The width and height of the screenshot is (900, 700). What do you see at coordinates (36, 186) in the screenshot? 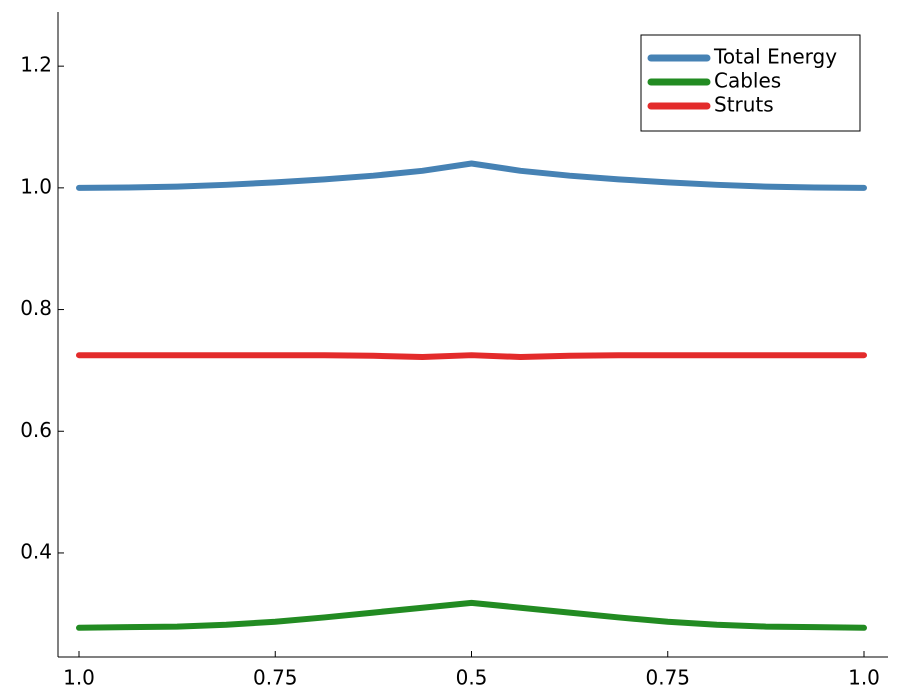
I see `y-tick-label: 1.0` at bounding box center [36, 186].